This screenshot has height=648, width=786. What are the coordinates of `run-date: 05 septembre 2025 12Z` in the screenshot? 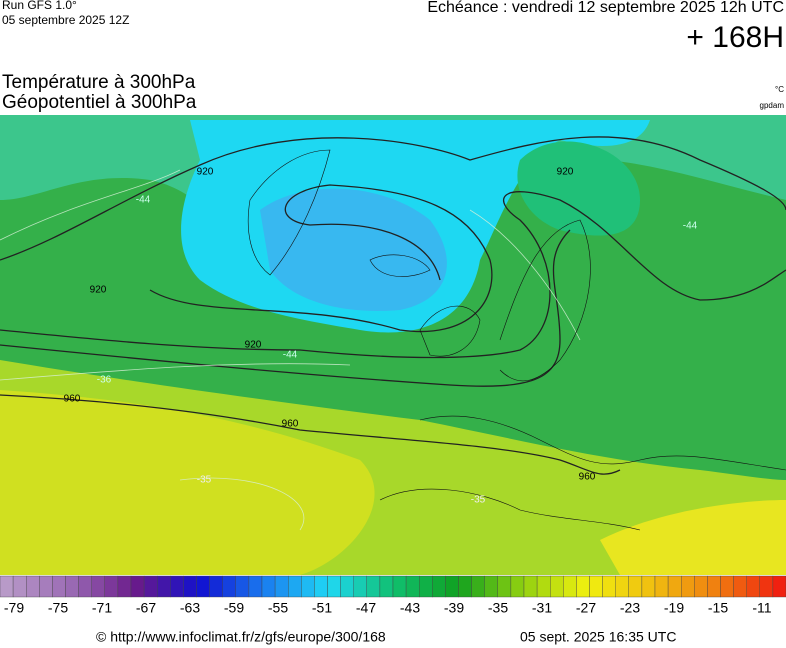 It's located at (65, 20).